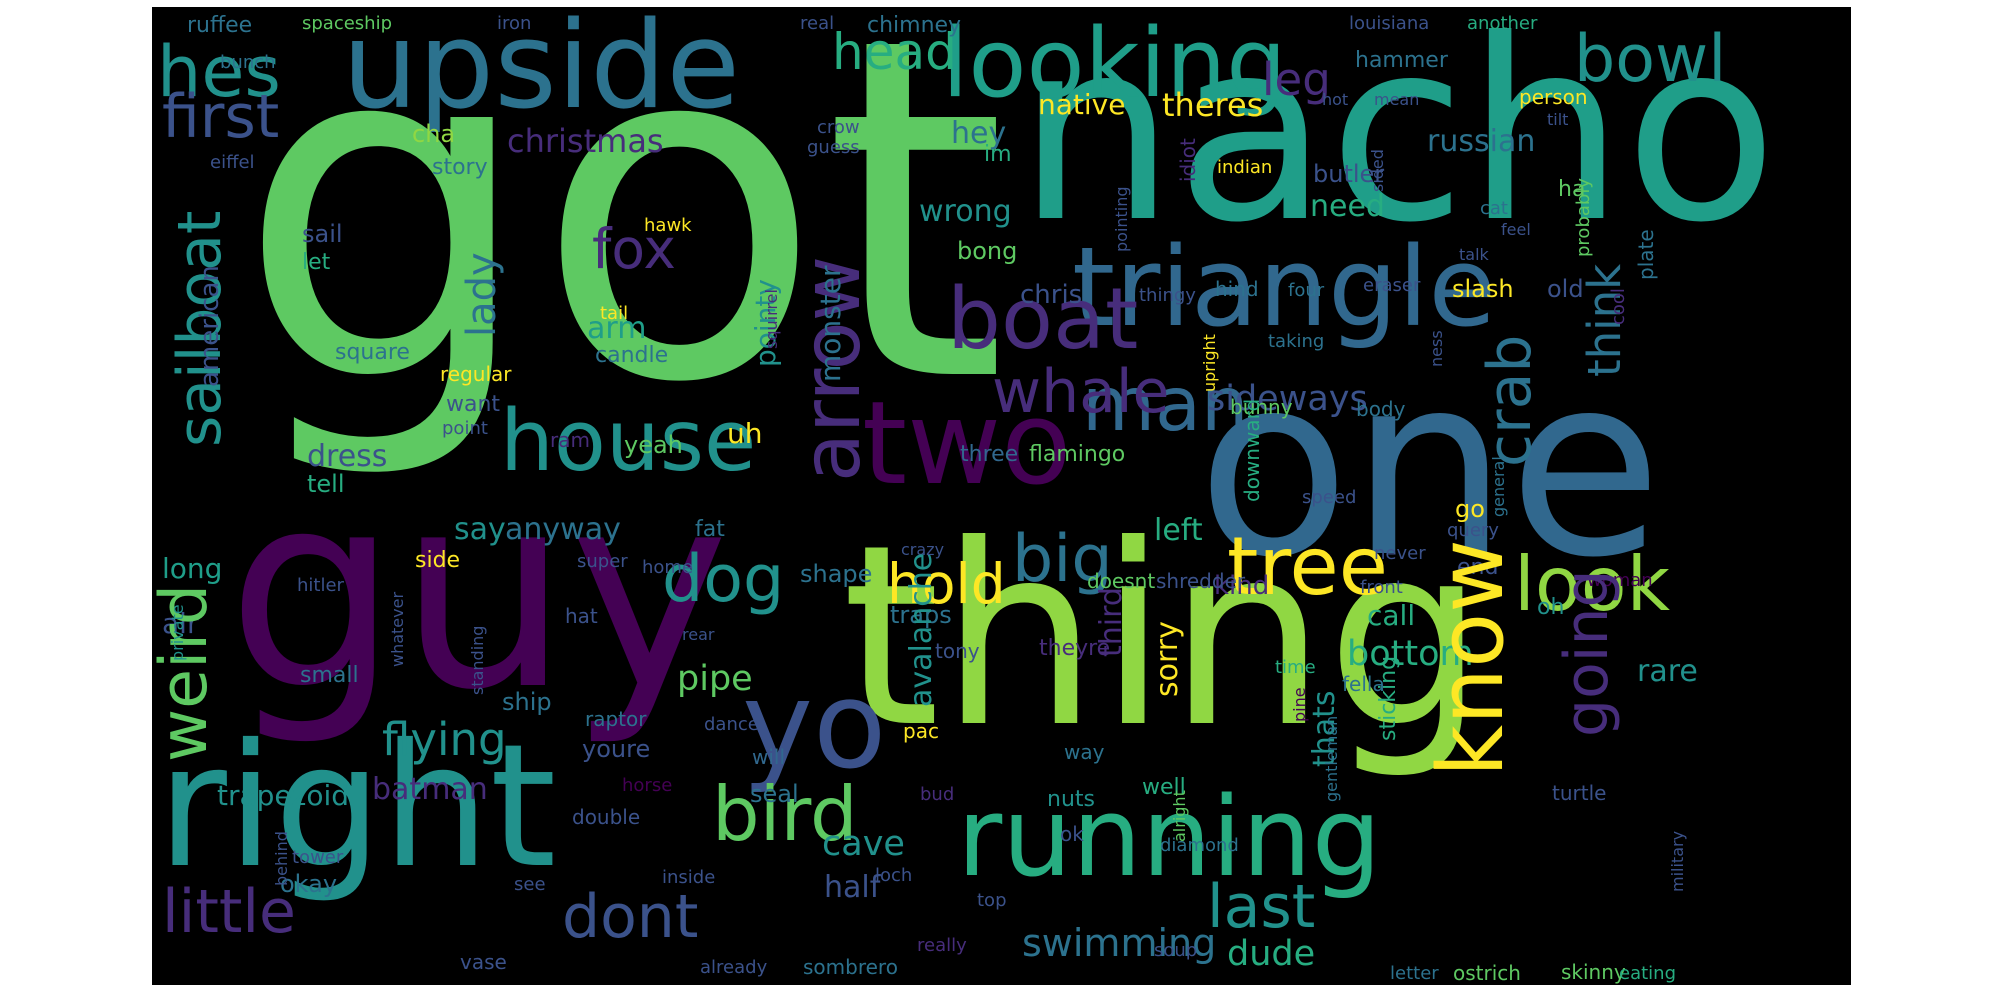 The height and width of the screenshot is (1000, 2000). Describe the element at coordinates (347, 456) in the screenshot. I see `word-dress: dress` at that location.